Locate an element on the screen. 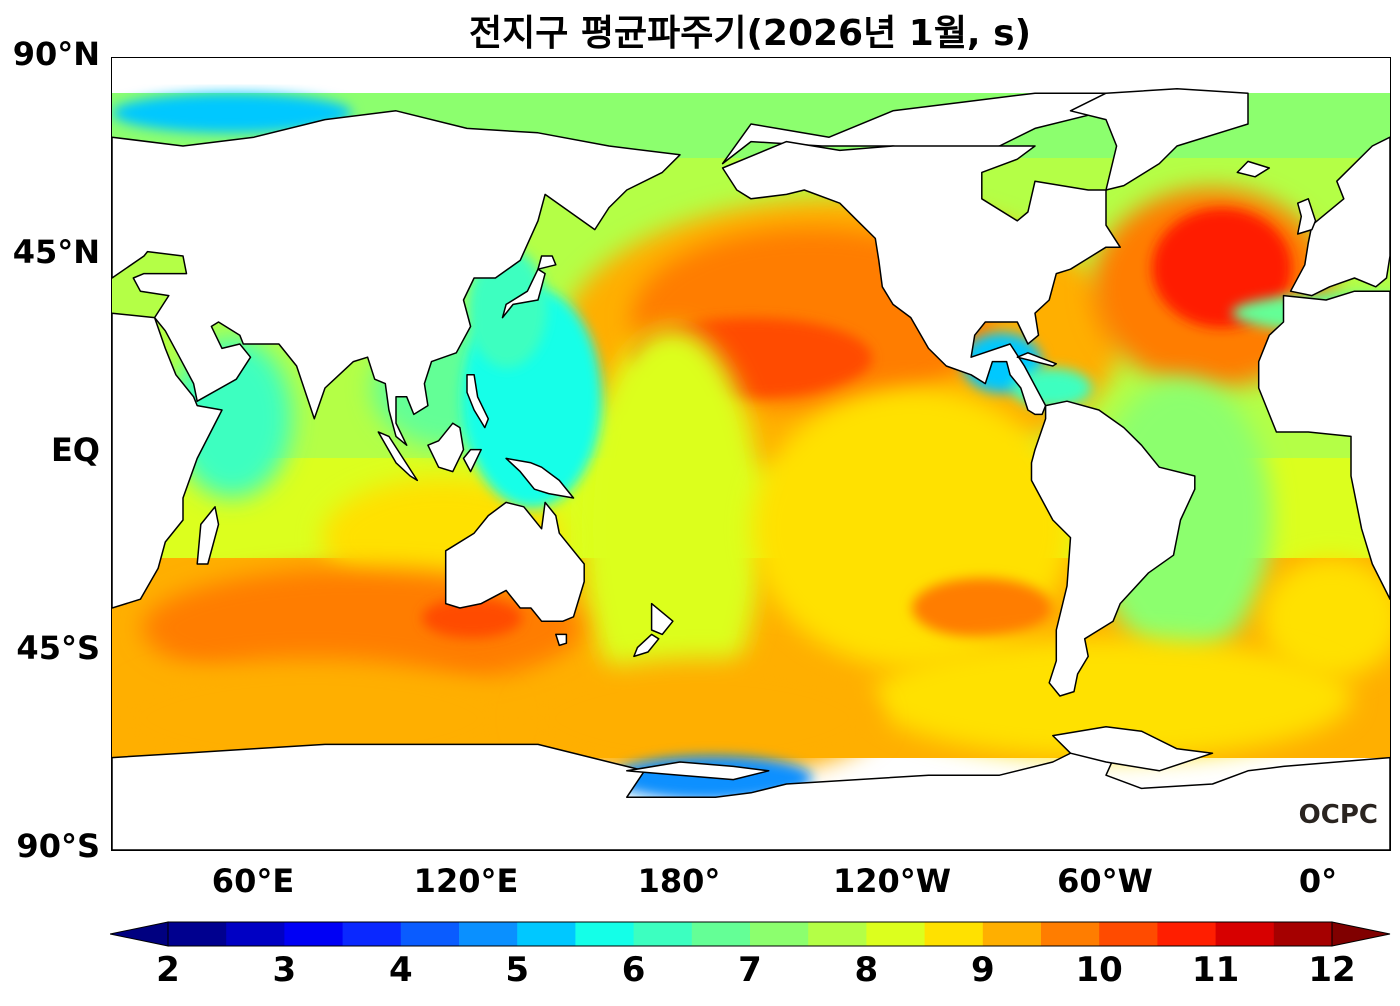 This screenshot has height=1006, width=1400. west-africa is located at coordinates (1323, 445).